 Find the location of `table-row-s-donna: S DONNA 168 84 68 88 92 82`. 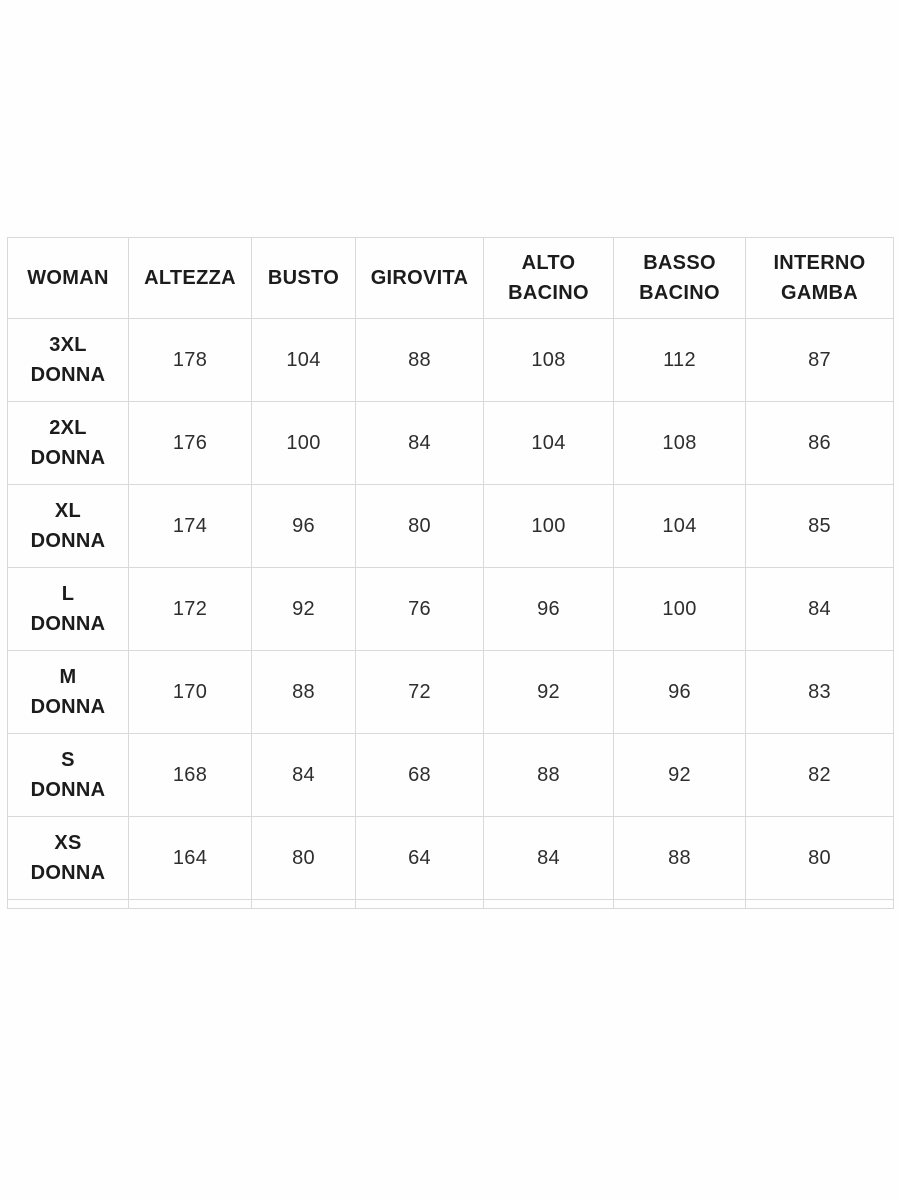

table-row-s-donna: S DONNA 168 84 68 88 92 82 is located at coordinates (450, 775).